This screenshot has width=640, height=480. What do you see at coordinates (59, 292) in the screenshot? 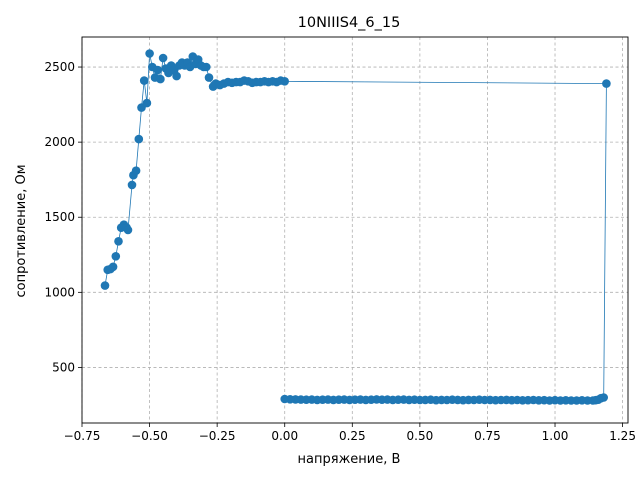
I see `y-tick-label: 1000` at bounding box center [59, 292].